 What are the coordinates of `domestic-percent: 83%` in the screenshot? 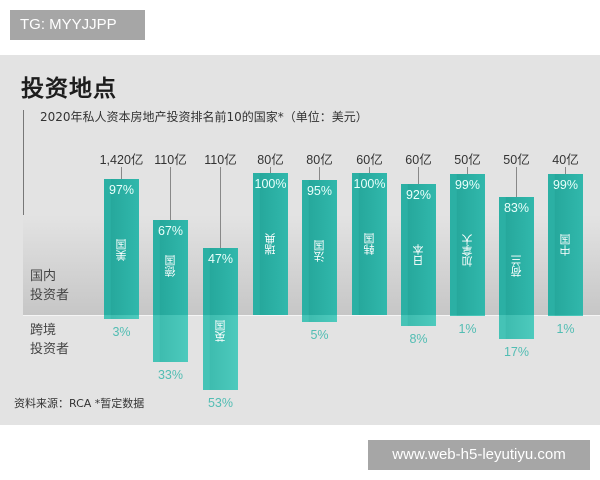 It's located at (516, 208).